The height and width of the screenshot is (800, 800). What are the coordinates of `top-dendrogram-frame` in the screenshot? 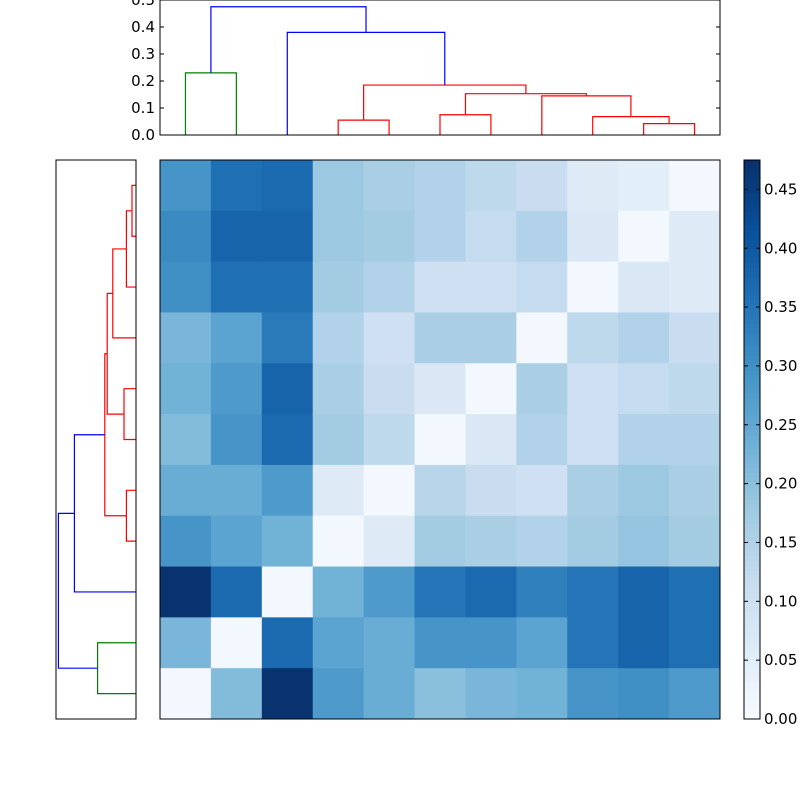 It's located at (440, 68).